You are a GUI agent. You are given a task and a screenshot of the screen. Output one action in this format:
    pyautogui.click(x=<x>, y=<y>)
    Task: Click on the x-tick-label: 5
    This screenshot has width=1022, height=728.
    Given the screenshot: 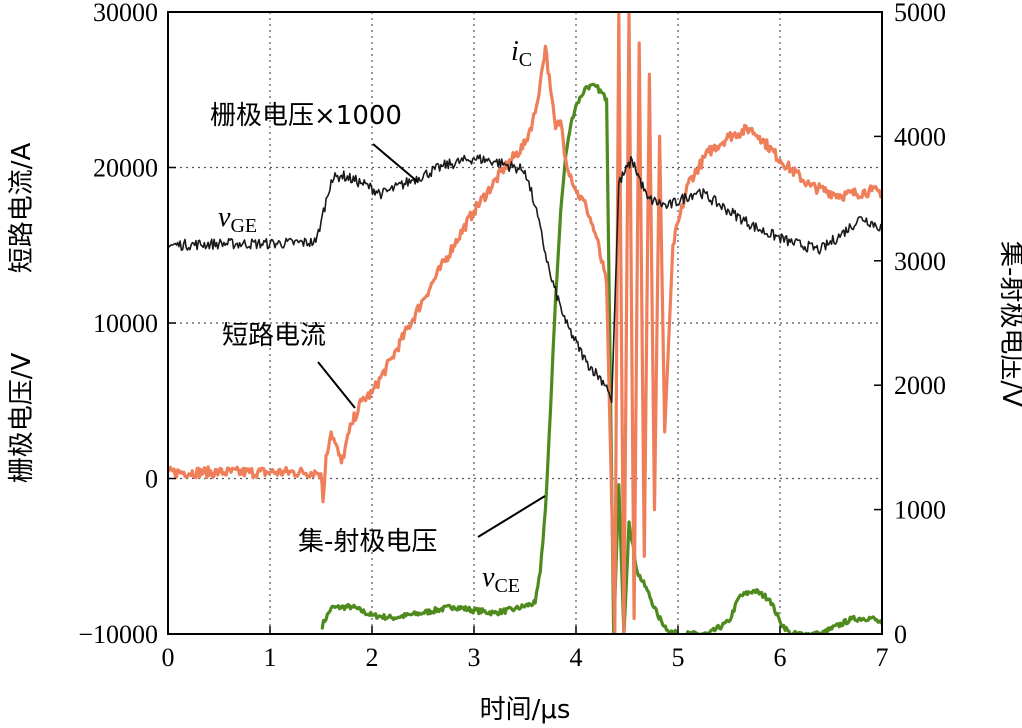 What is the action you would take?
    pyautogui.click(x=678, y=657)
    